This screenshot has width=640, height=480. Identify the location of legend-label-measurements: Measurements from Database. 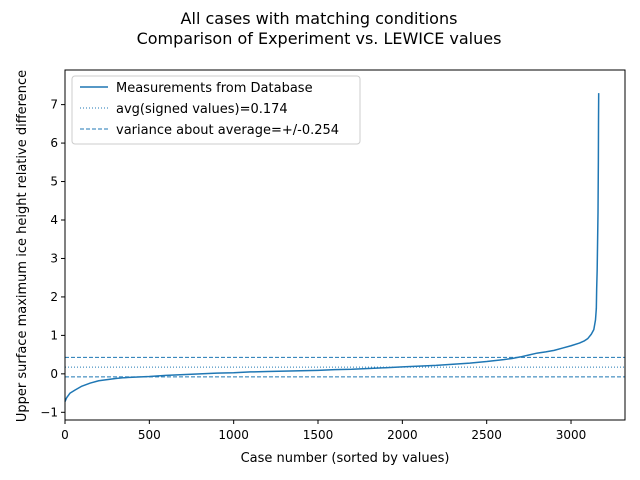
(214, 88).